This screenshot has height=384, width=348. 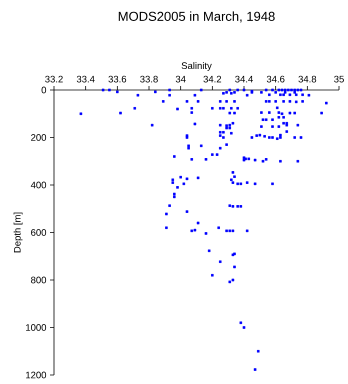 I want to click on chart-title: MODS2005 in March, 1948, so click(x=196, y=16).